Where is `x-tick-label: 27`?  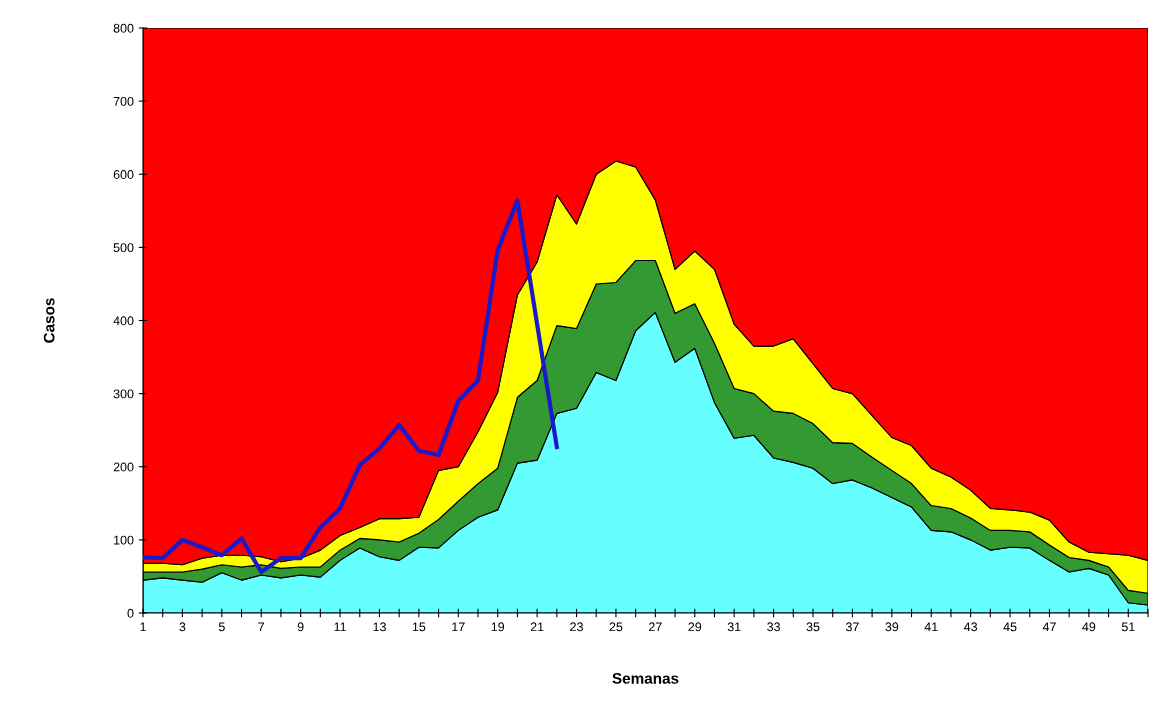
x-tick-label: 27 is located at coordinates (655, 627).